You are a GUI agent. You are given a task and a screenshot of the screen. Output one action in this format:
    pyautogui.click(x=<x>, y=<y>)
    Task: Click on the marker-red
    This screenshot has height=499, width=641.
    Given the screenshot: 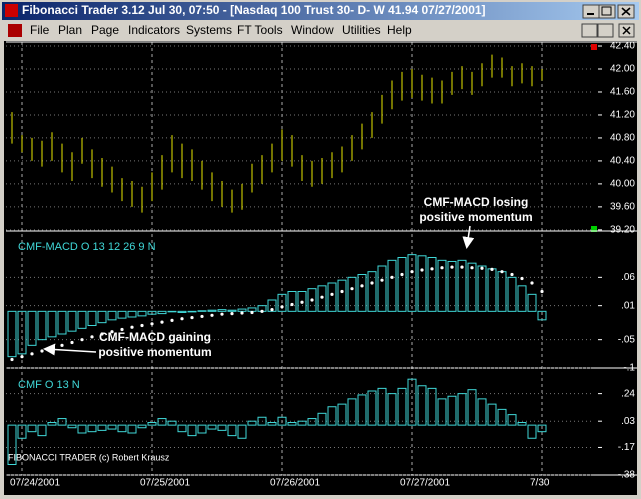 What is the action you would take?
    pyautogui.click(x=594, y=47)
    